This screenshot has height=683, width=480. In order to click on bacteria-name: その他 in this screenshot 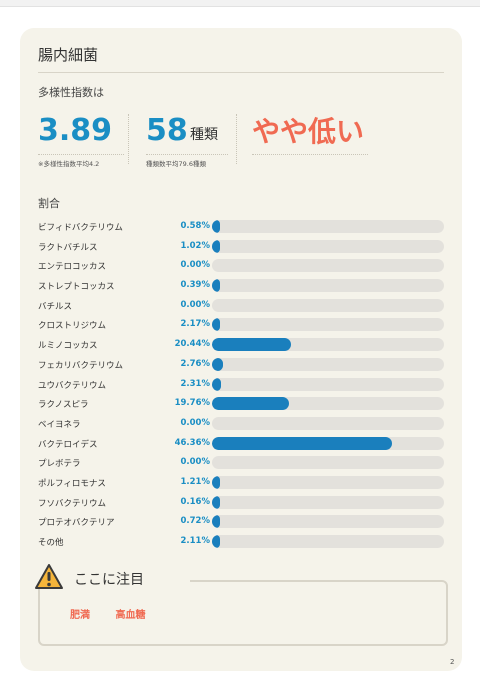, I will do `click(51, 543)`.